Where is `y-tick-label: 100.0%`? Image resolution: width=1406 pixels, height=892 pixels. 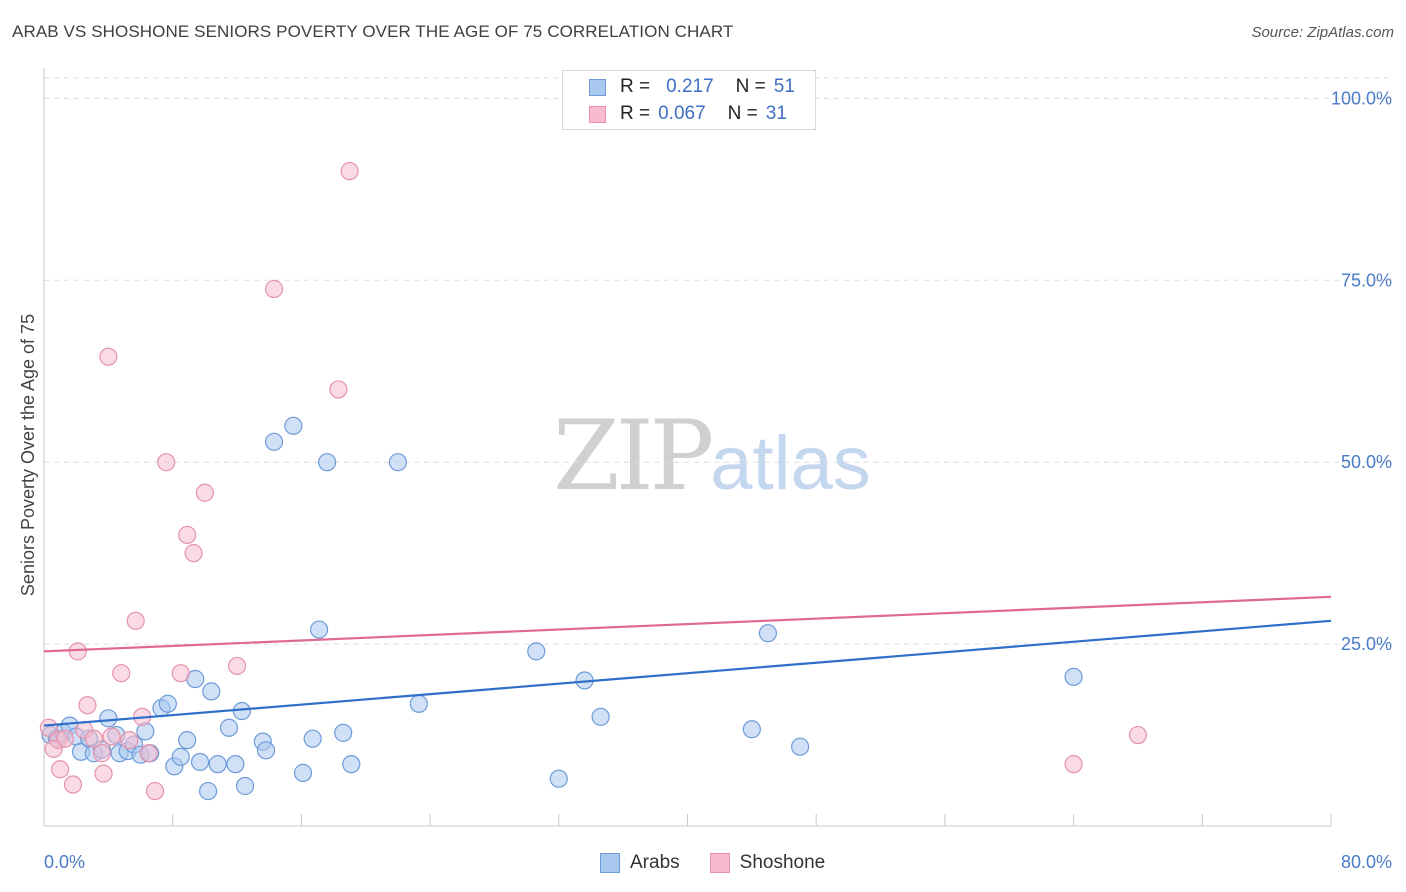 y-tick-label: 100.0% is located at coordinates (1361, 98).